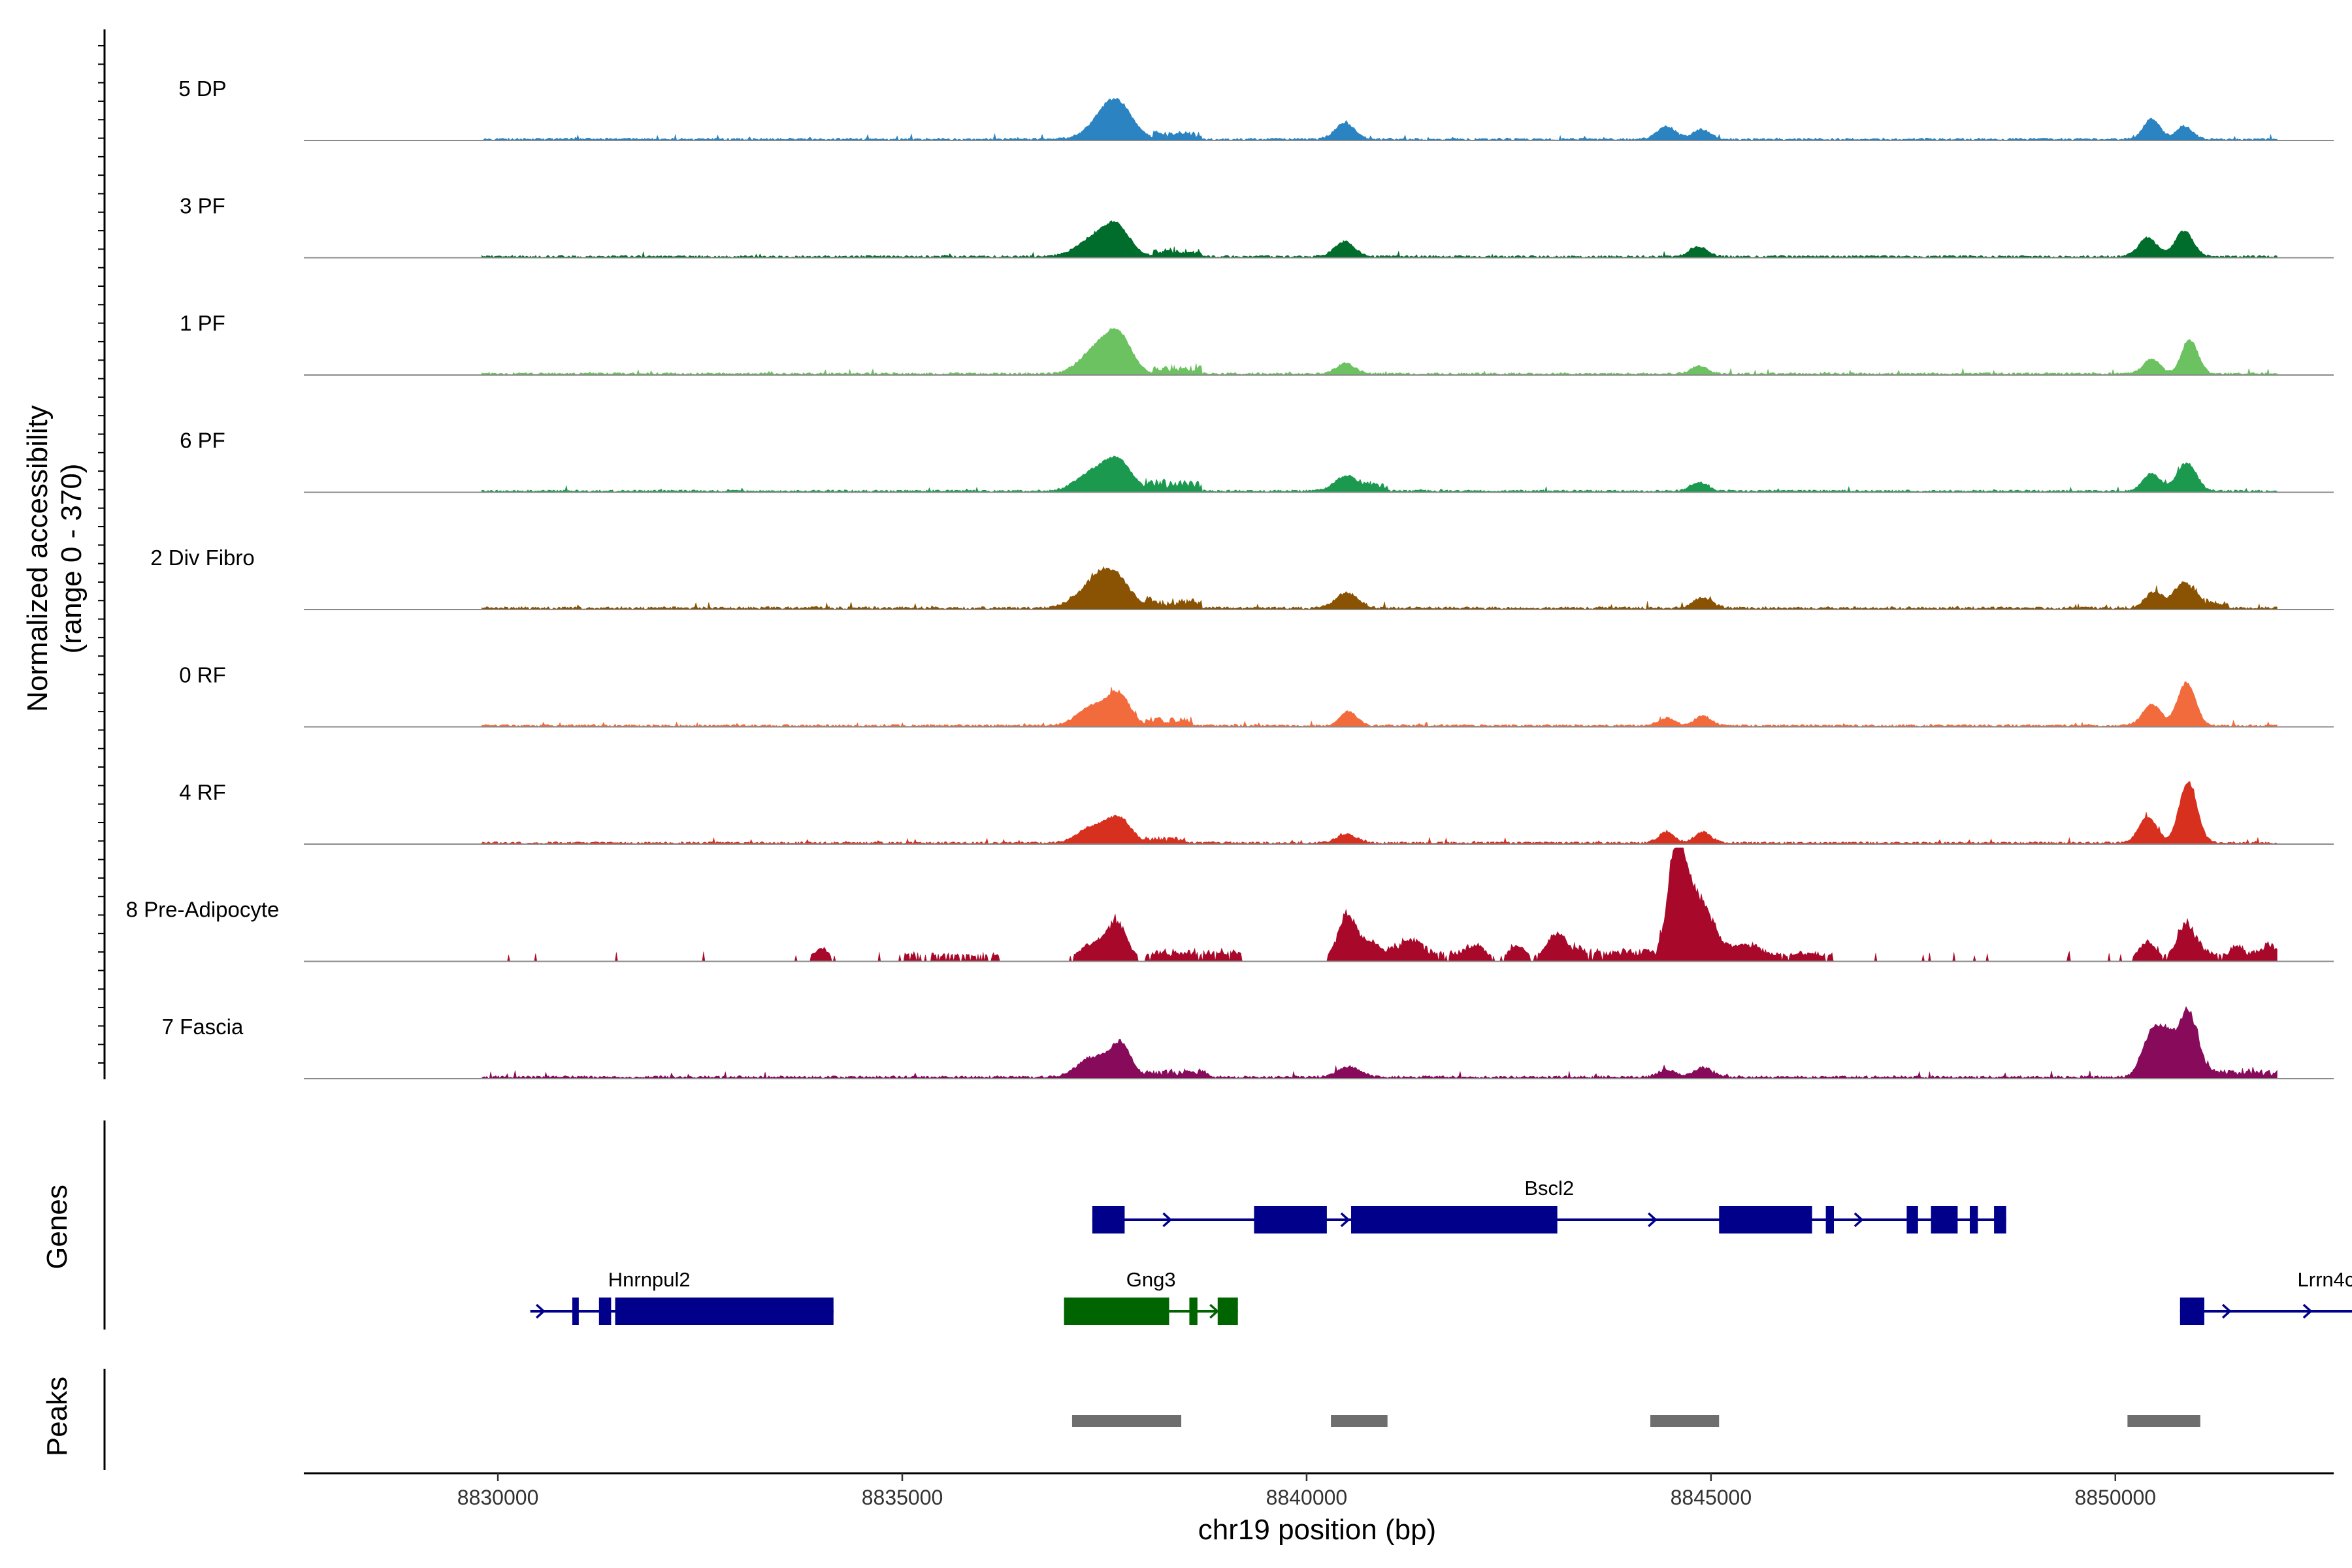 The width and height of the screenshot is (2352, 1568). I want to click on genes-panel-label: Genes, so click(57, 1226).